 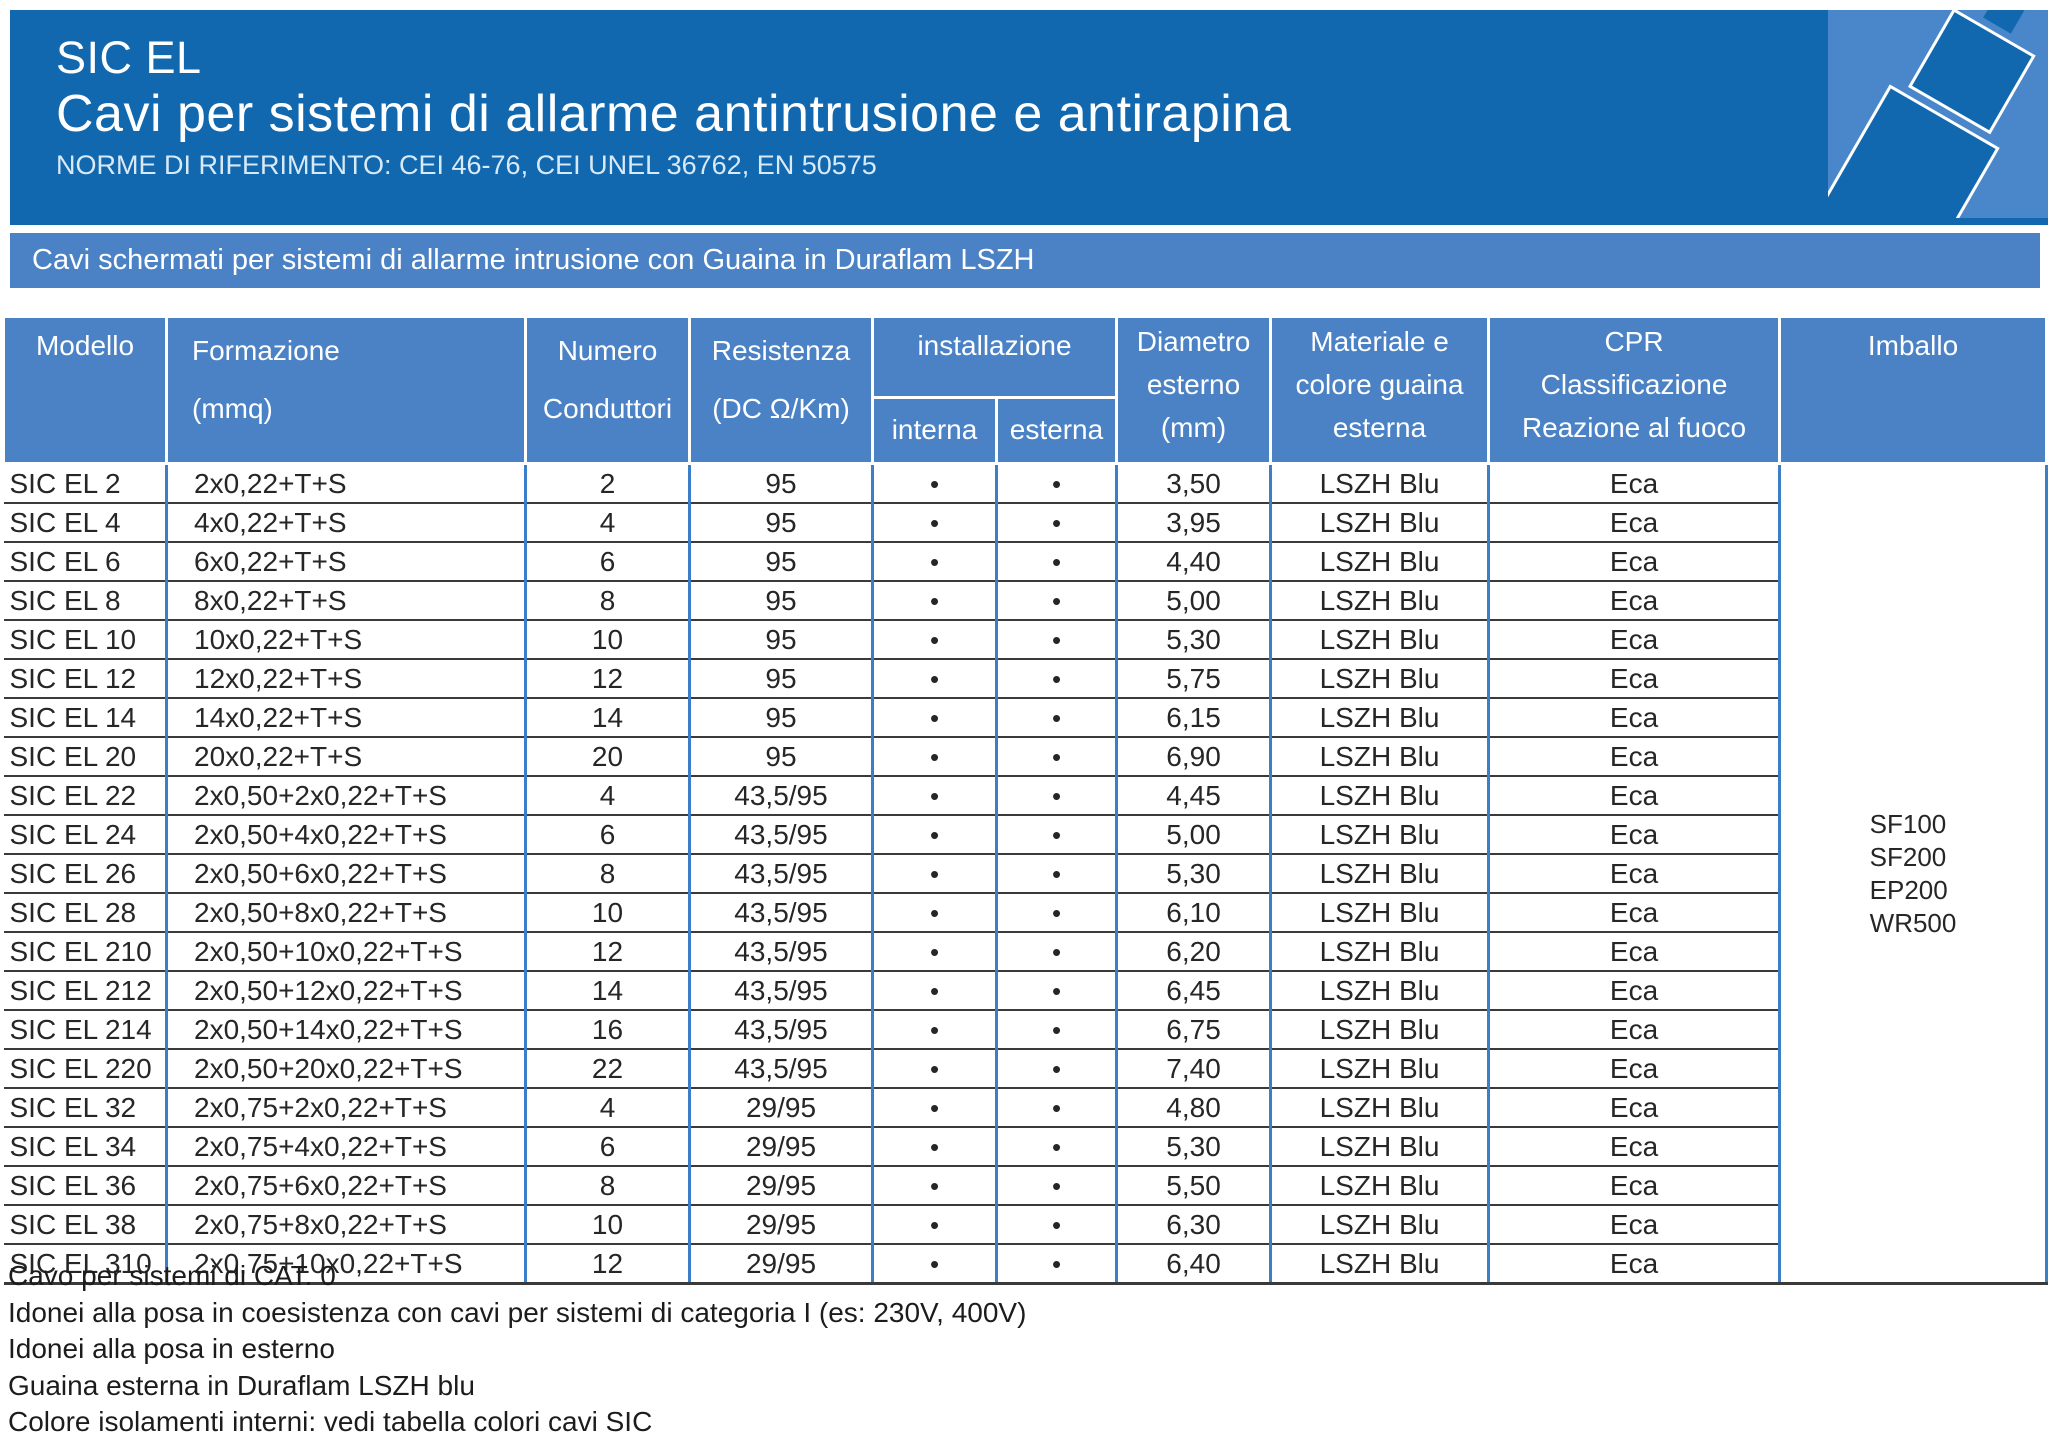 I want to click on cell-diametro: 3,95, so click(x=1194, y=523).